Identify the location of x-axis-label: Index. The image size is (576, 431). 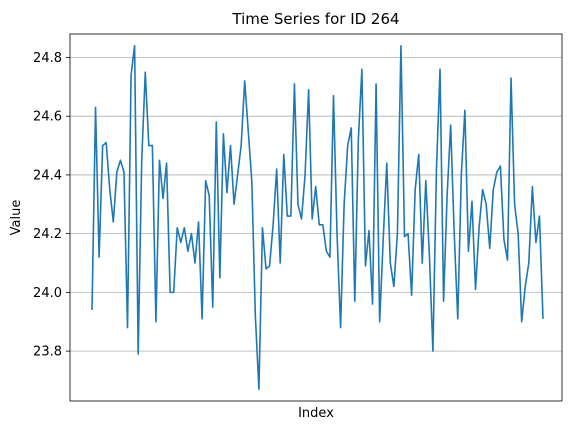
(316, 413).